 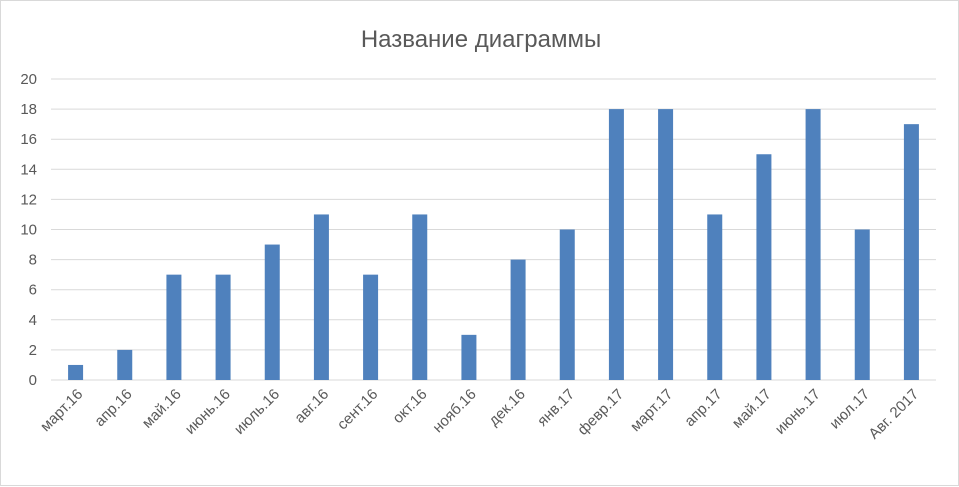 I want to click on x-tick-label: авг.16, so click(x=311, y=406).